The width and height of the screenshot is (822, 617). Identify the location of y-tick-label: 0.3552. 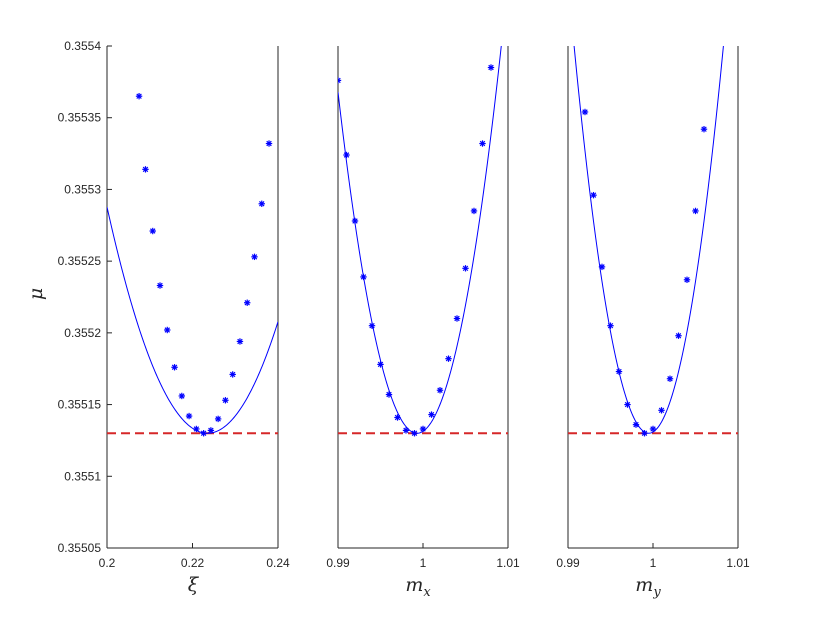
(82, 333).